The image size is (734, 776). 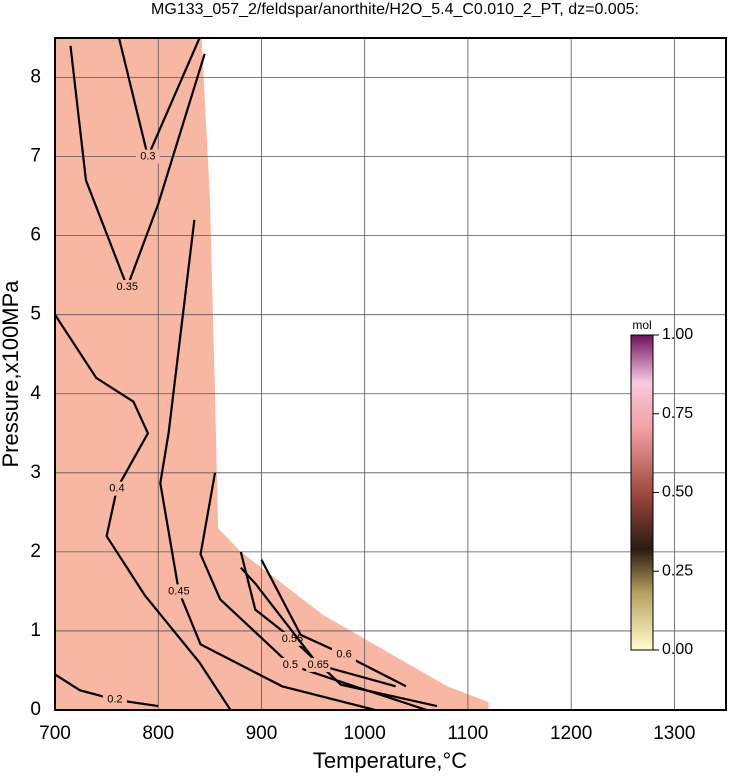 I want to click on colorbar-tick-label: 1.00, so click(x=677, y=334).